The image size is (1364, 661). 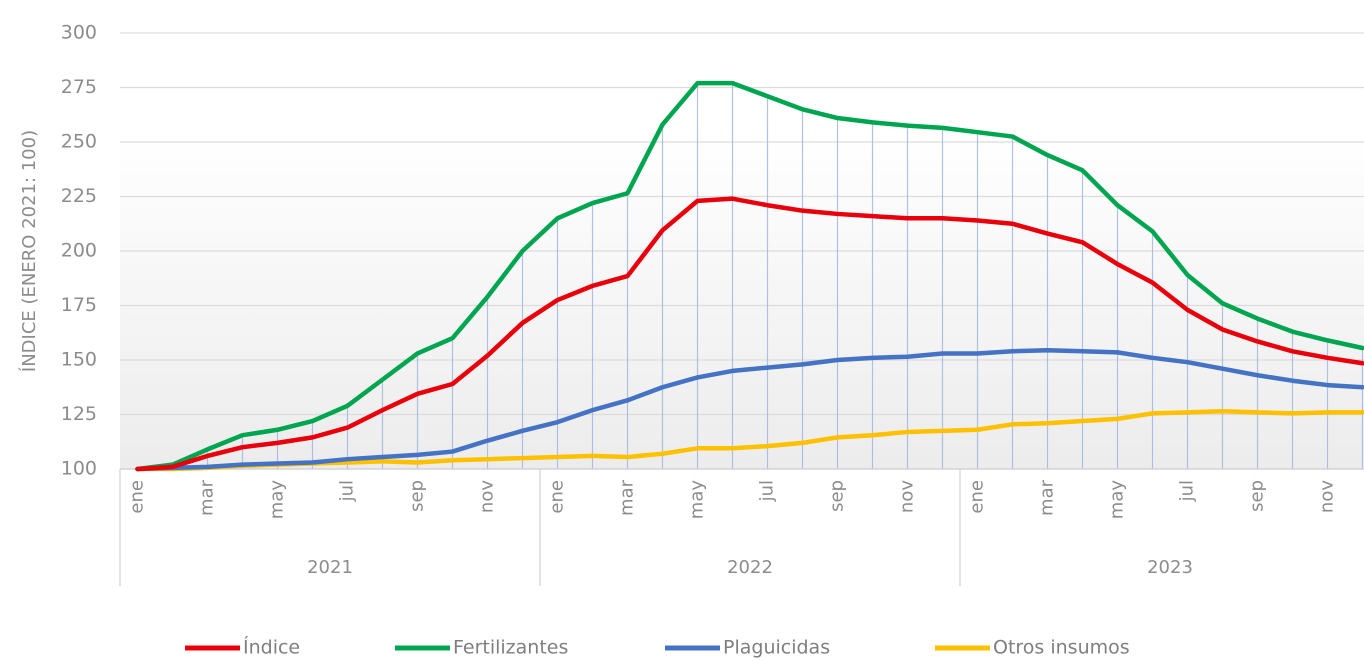 What do you see at coordinates (79, 196) in the screenshot?
I see `y-tick-label: 225` at bounding box center [79, 196].